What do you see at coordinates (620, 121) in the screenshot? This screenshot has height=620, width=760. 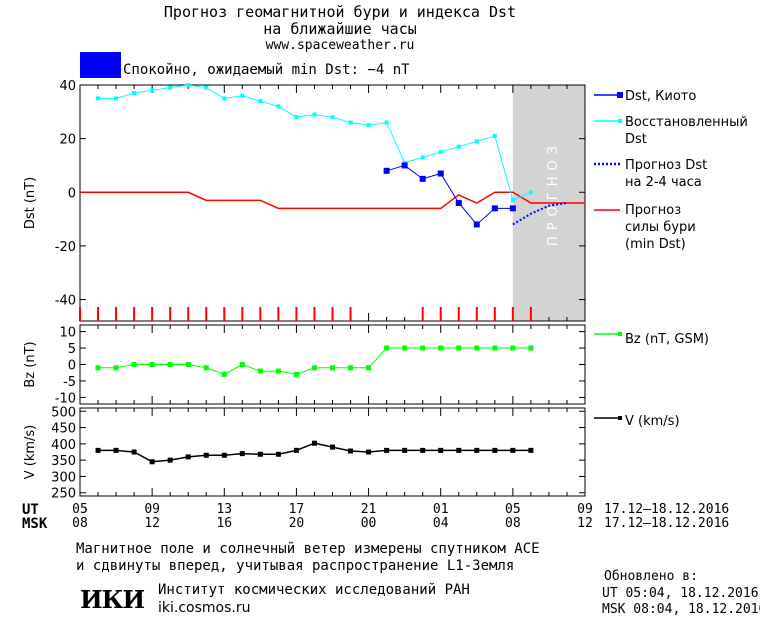 I see `legend-marker-restored` at bounding box center [620, 121].